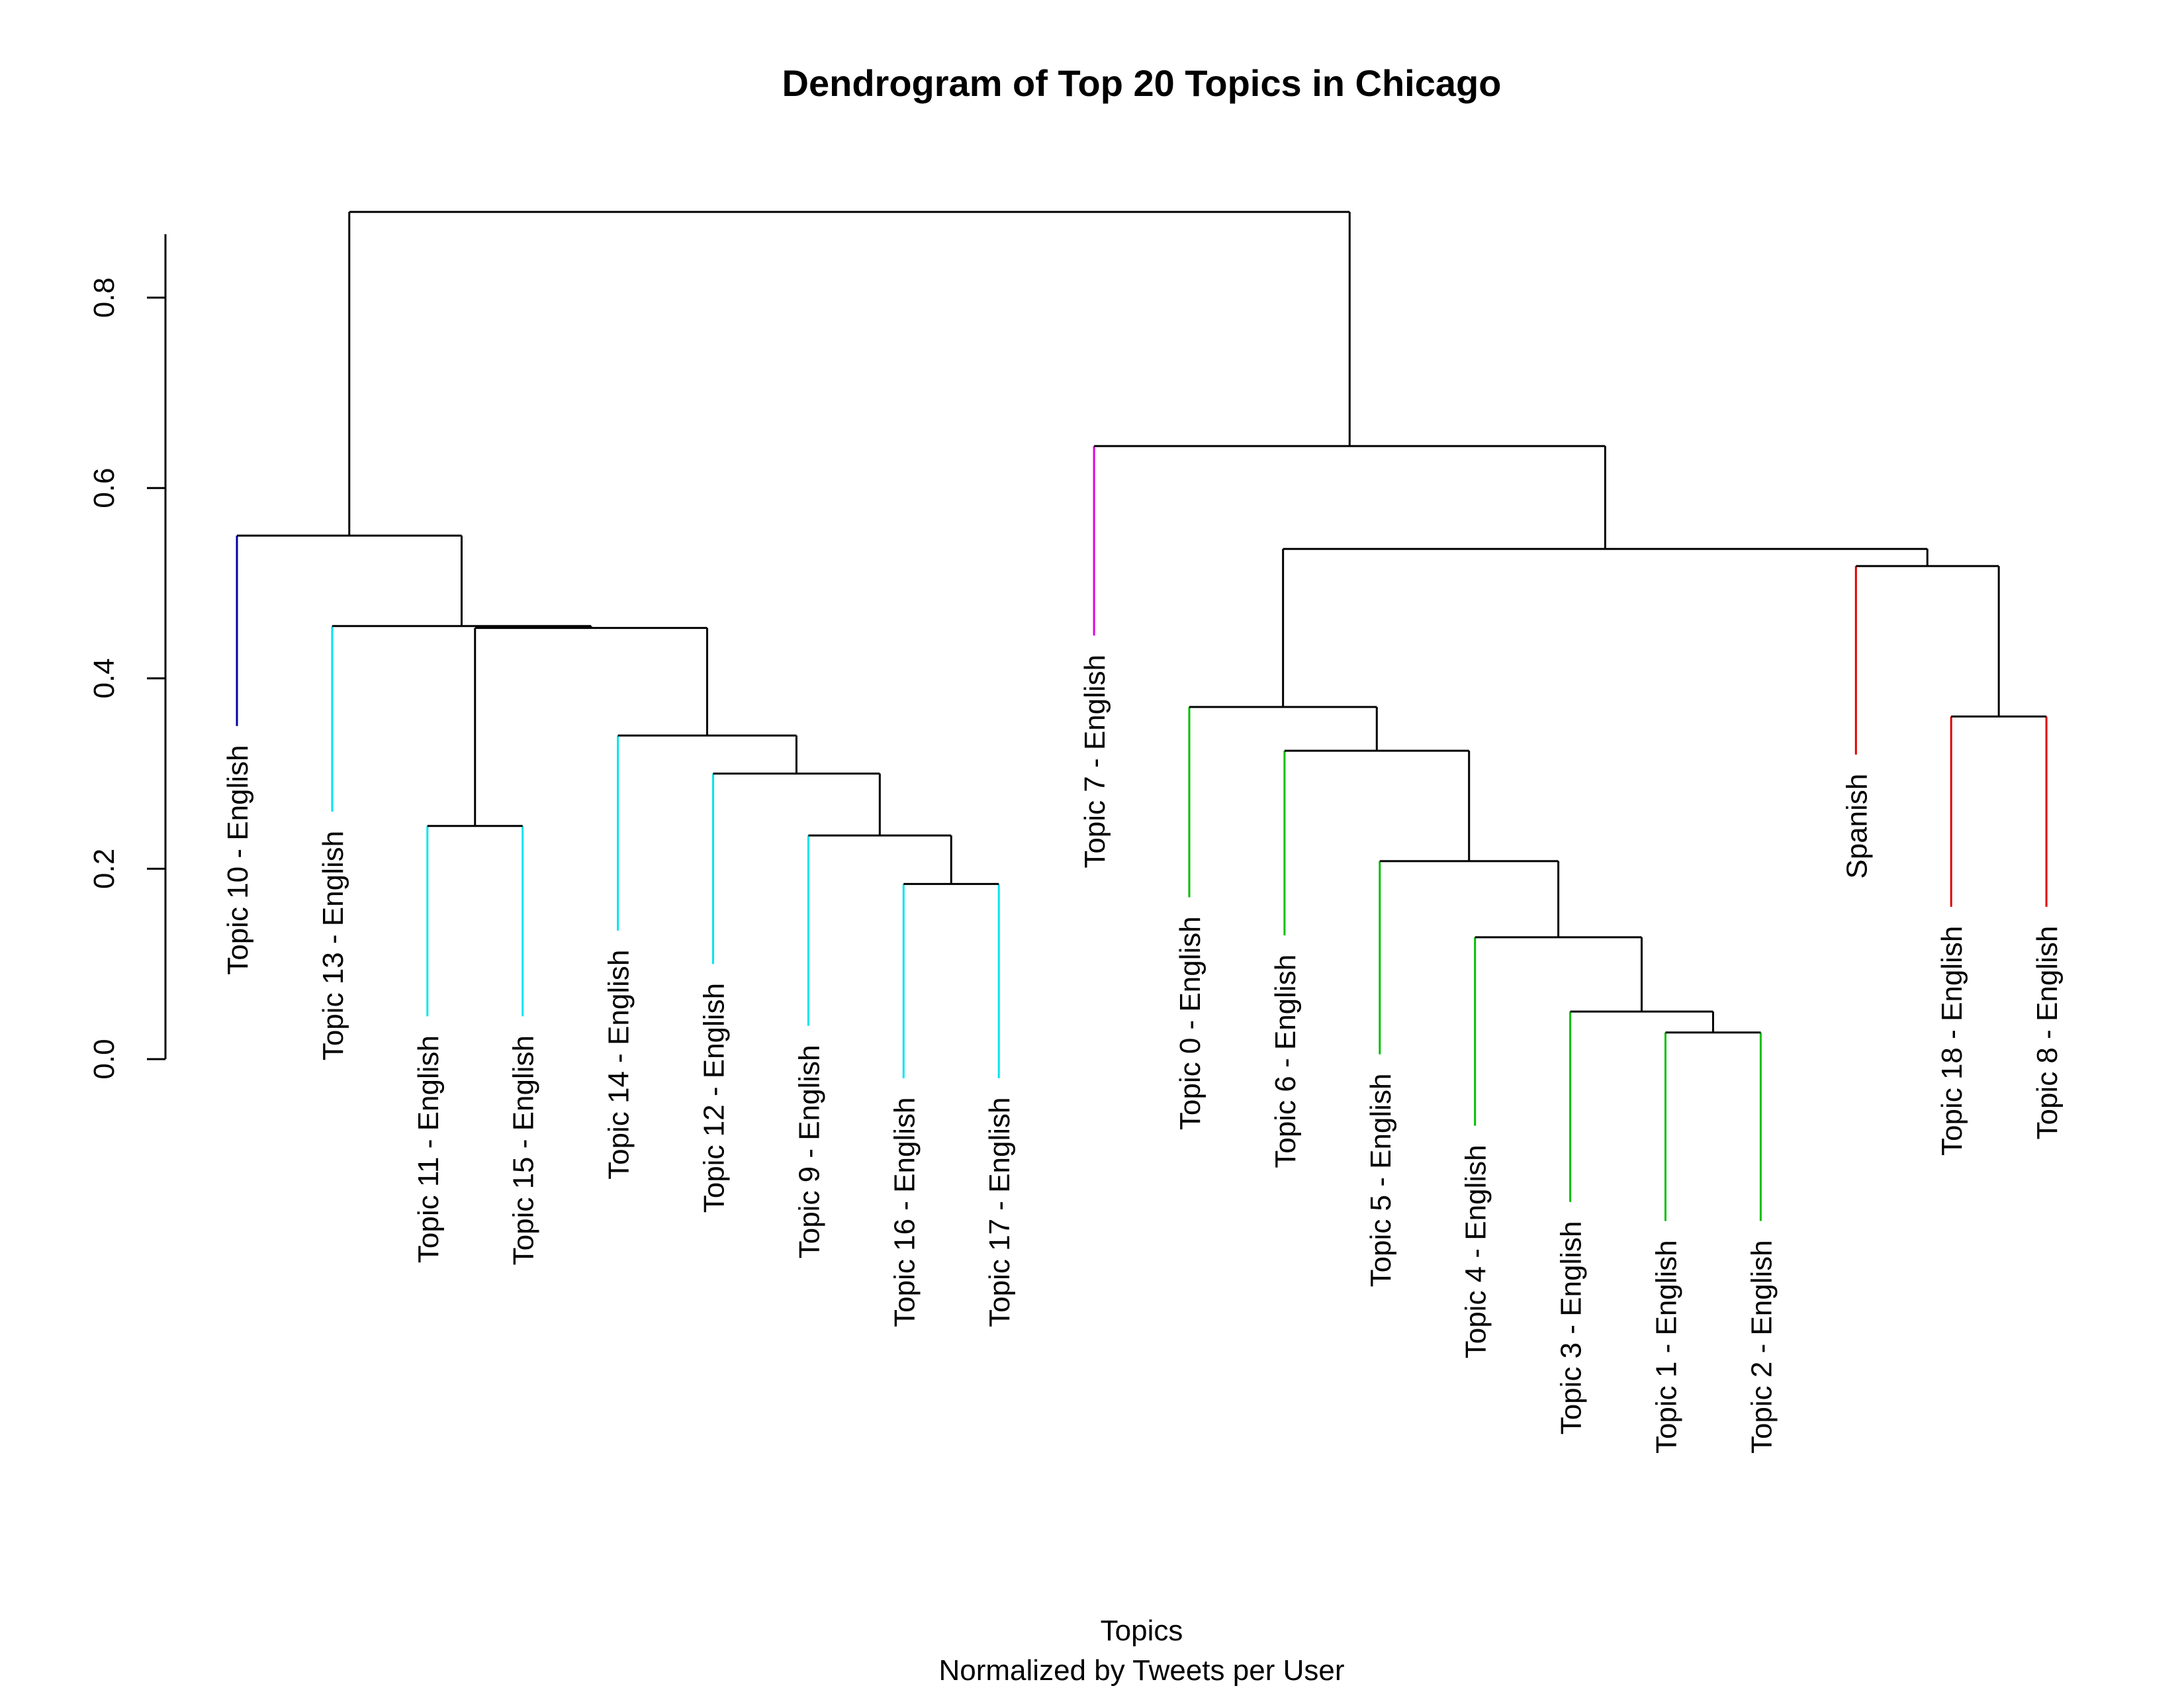 The image size is (2184, 1688). What do you see at coordinates (1381, 1181) in the screenshot?
I see `leaf-label: Topic 5 - English` at bounding box center [1381, 1181].